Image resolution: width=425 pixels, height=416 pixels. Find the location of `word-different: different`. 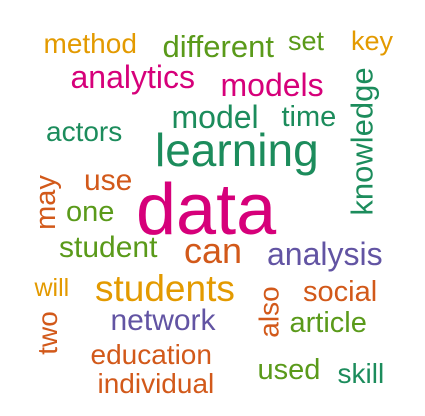

word-different: different is located at coordinates (218, 46).